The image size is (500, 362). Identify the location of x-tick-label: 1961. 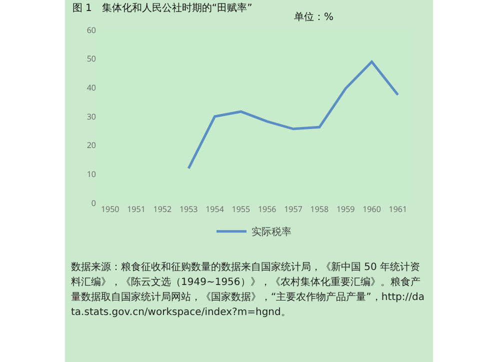
(398, 209).